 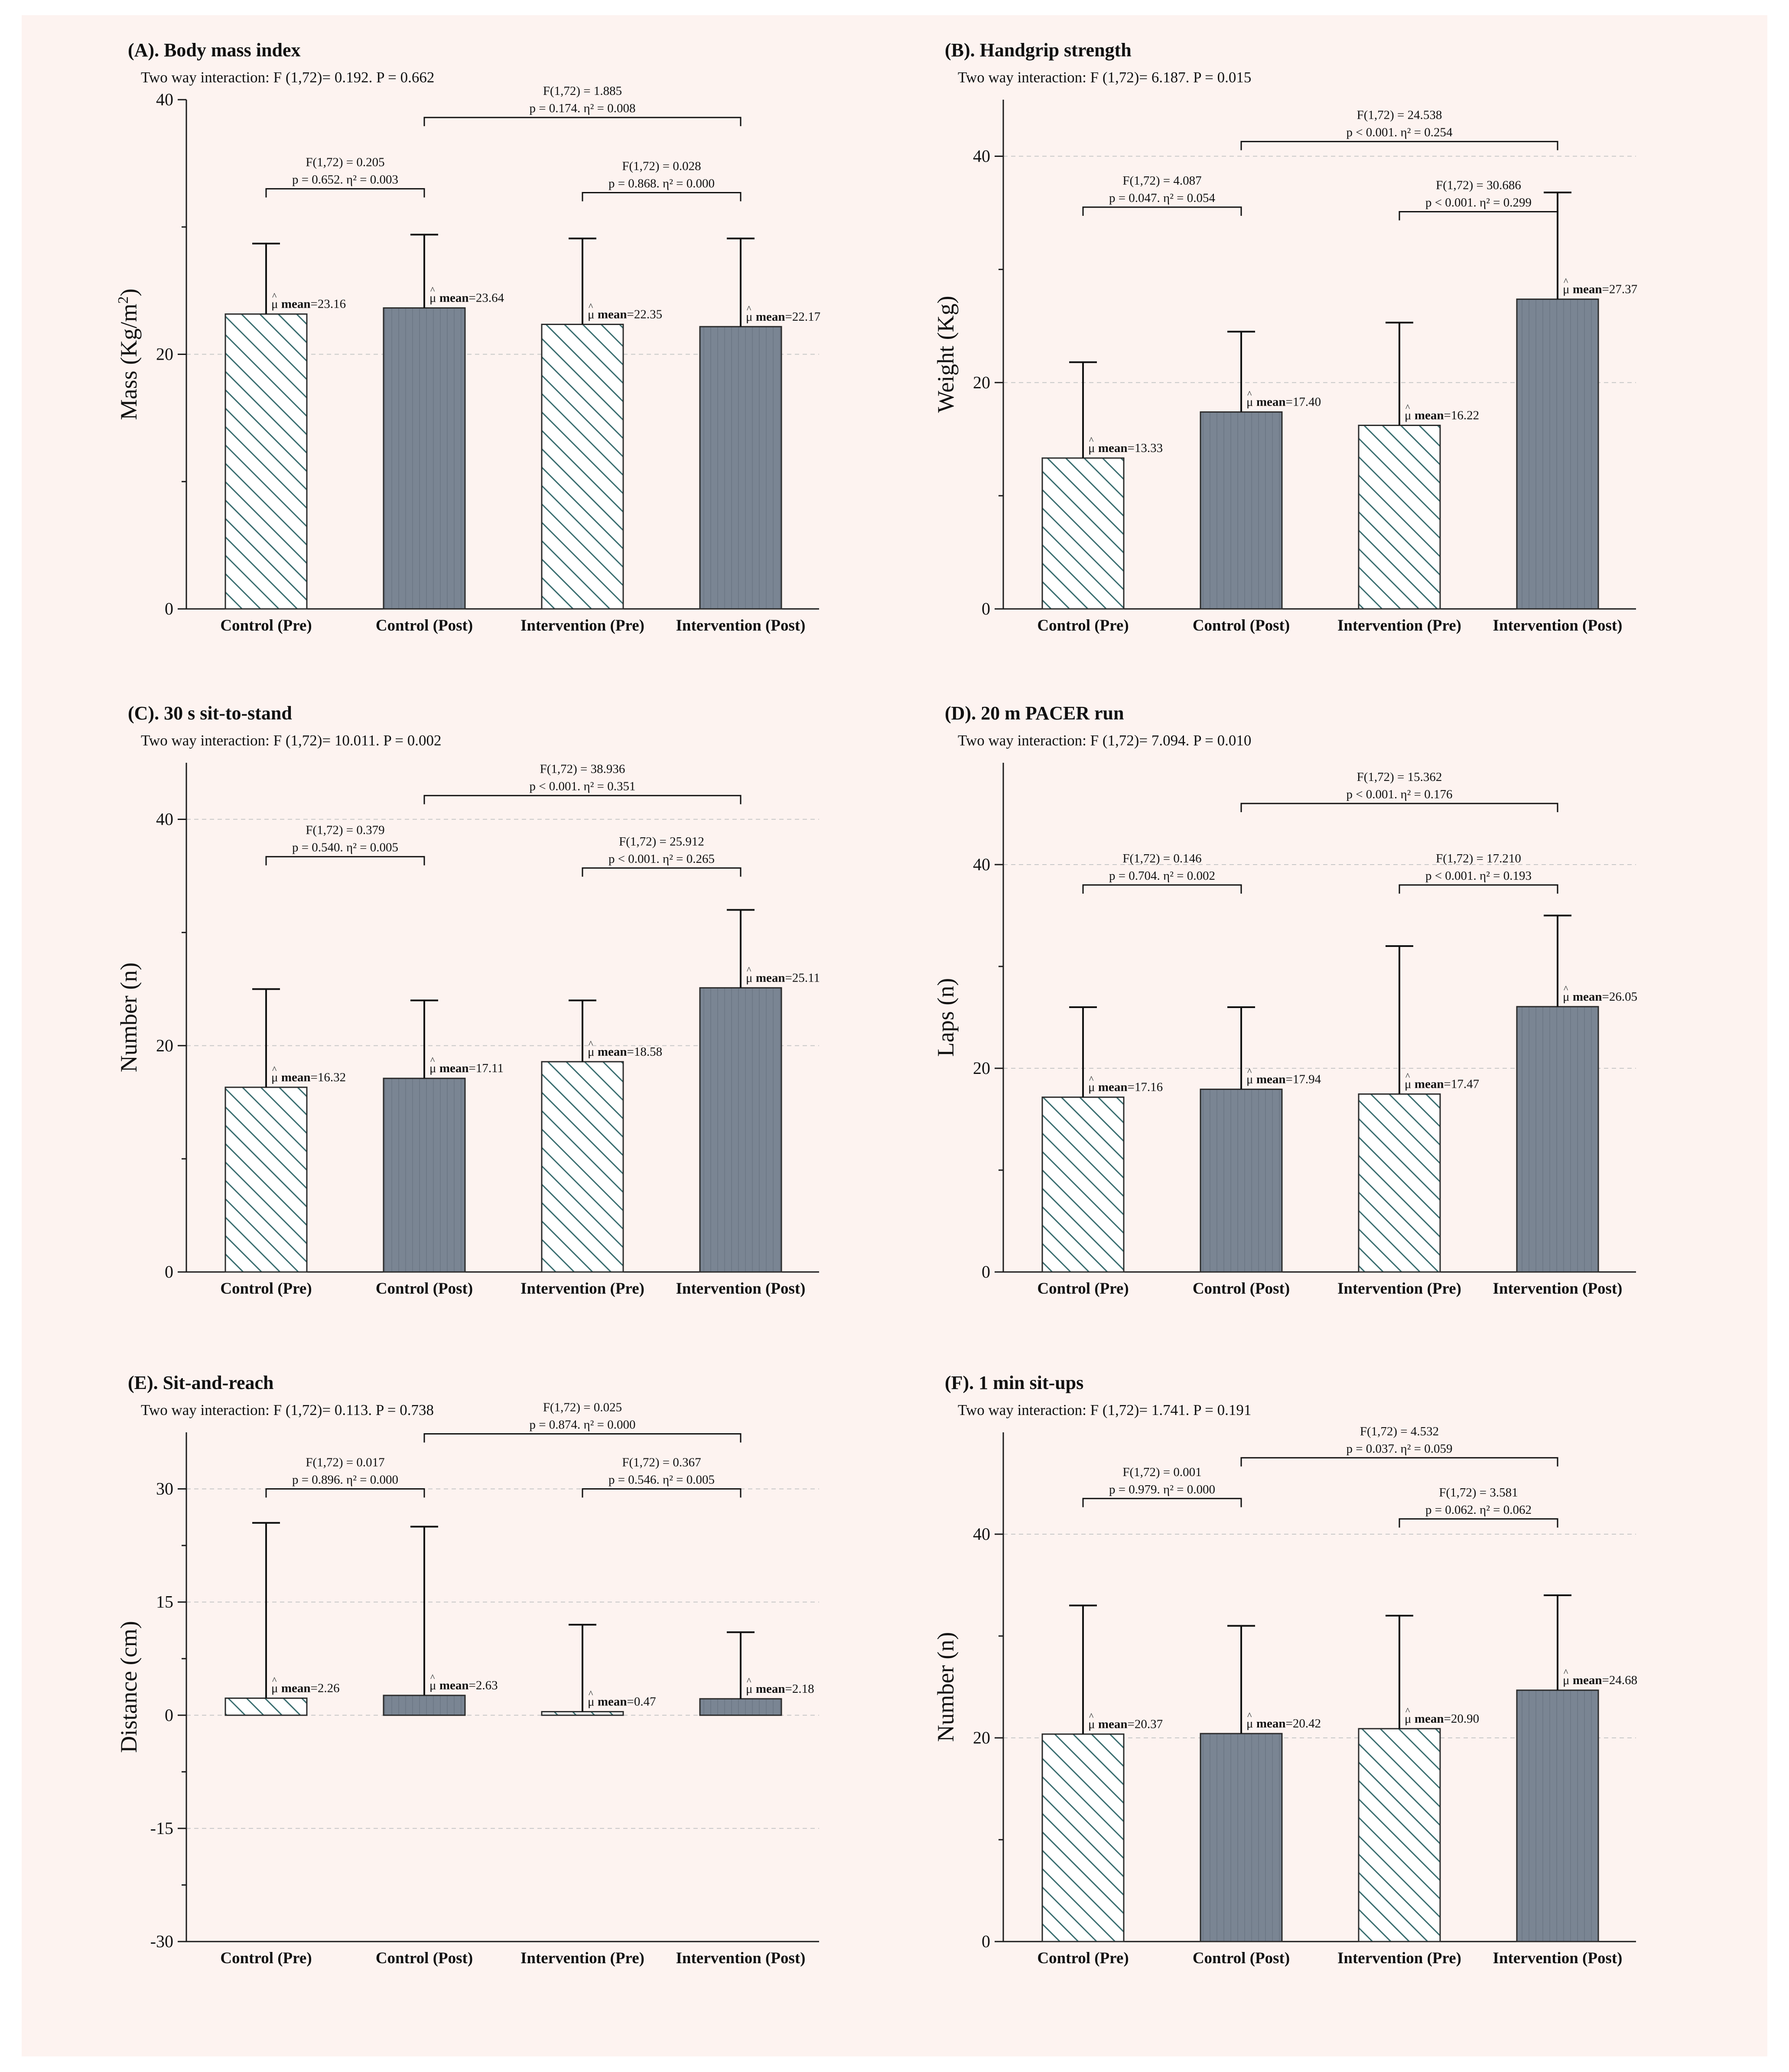 I want to click on y-axis-label: Mass (Kg/m2), so click(x=128, y=354).